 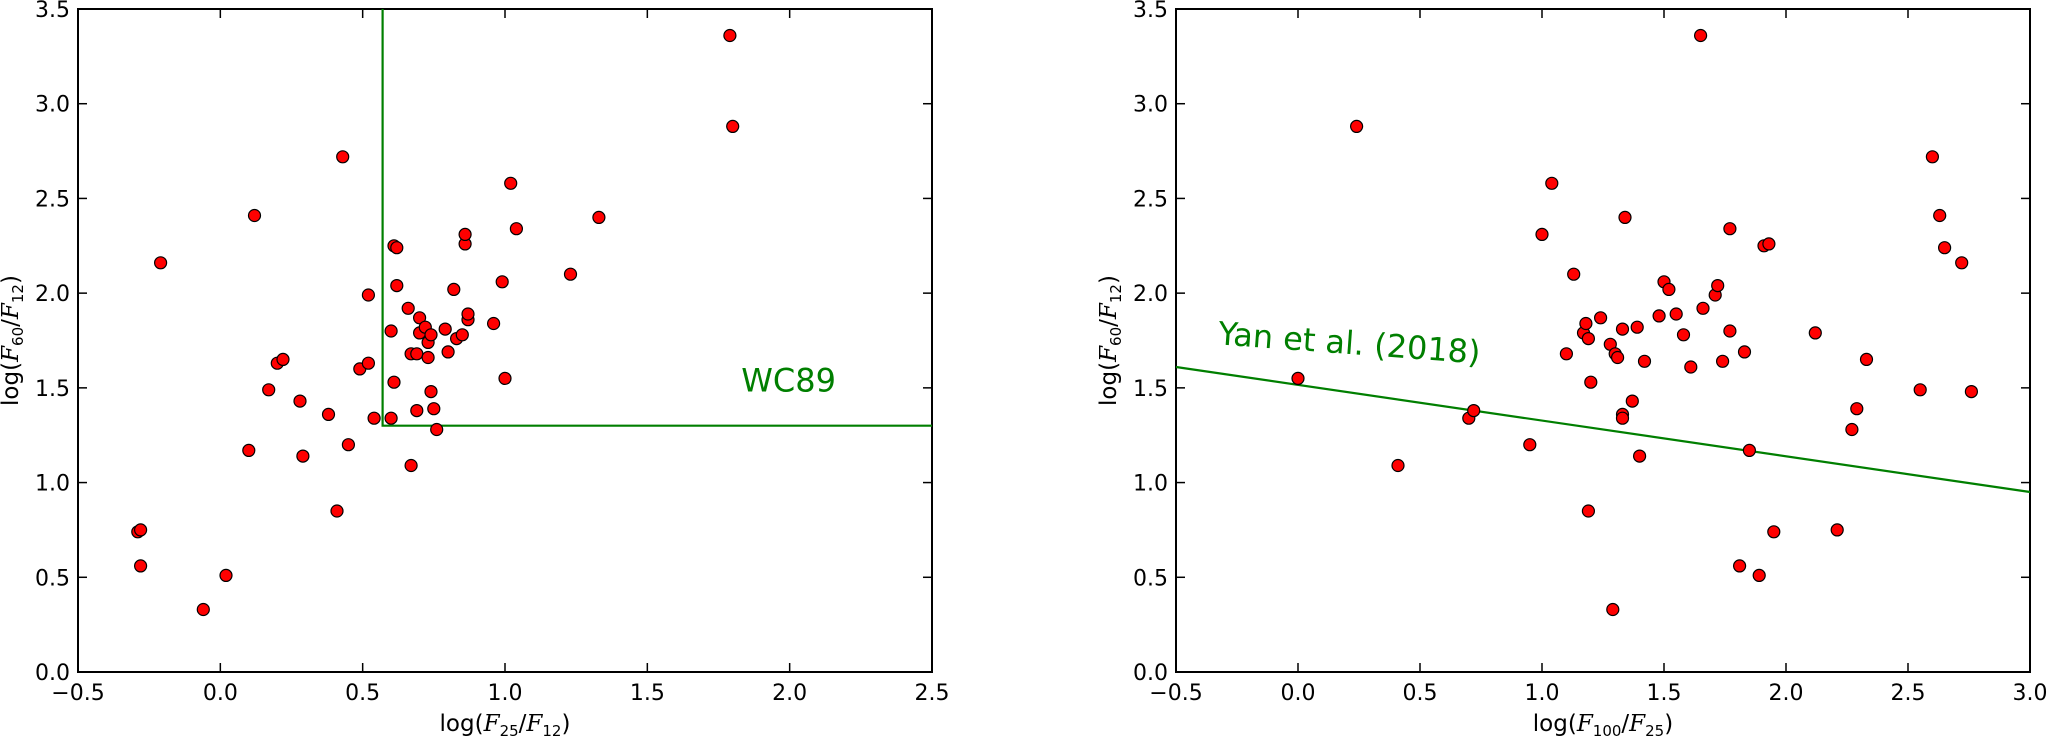 What do you see at coordinates (1109, 279) in the screenshot?
I see `y-axis-label-post: )` at bounding box center [1109, 279].